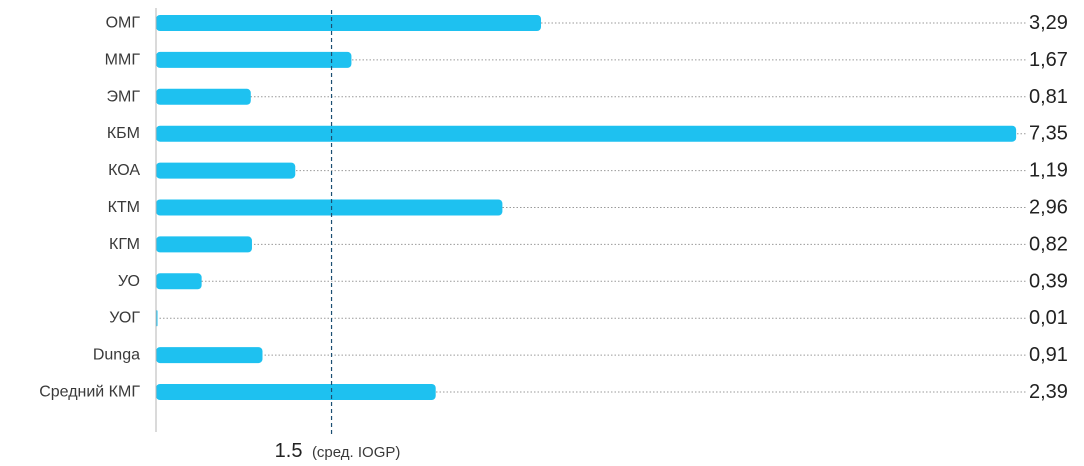 The image size is (1084, 466). Describe the element at coordinates (1048, 281) in the screenshot. I see `value-label: 0,39` at that location.